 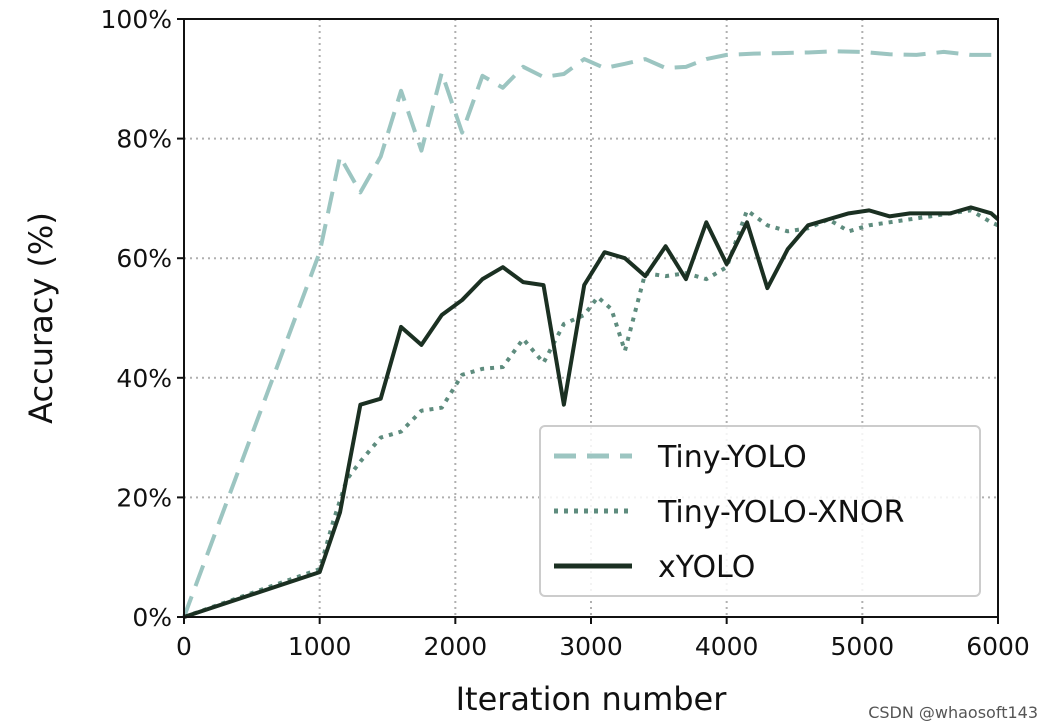 What do you see at coordinates (953, 712) in the screenshot?
I see `watermark: CSDN @whaosoft143` at bounding box center [953, 712].